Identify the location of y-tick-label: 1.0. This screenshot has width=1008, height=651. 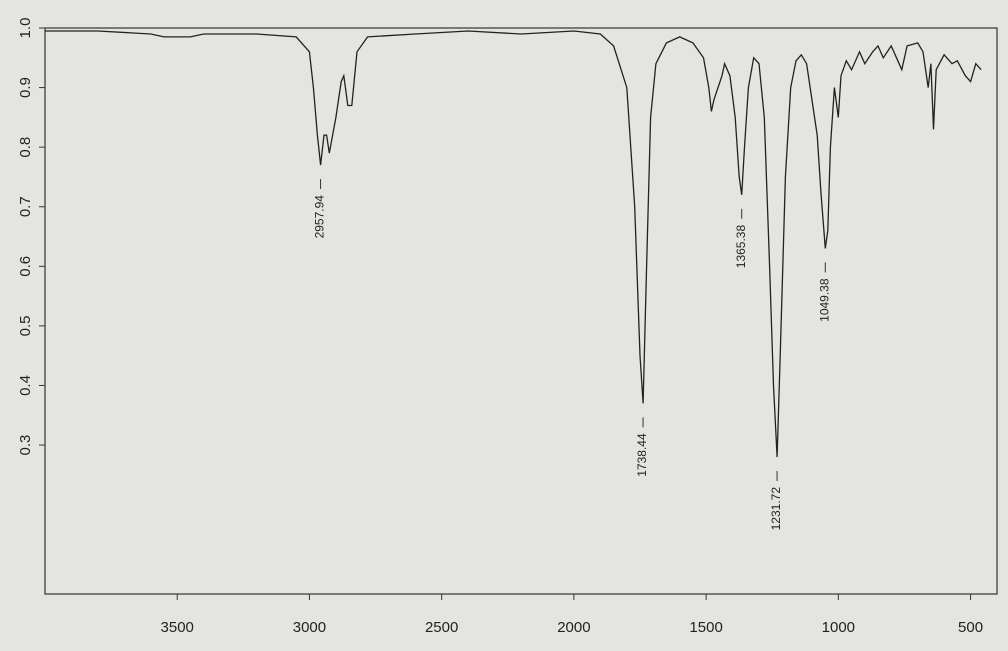
(25, 28).